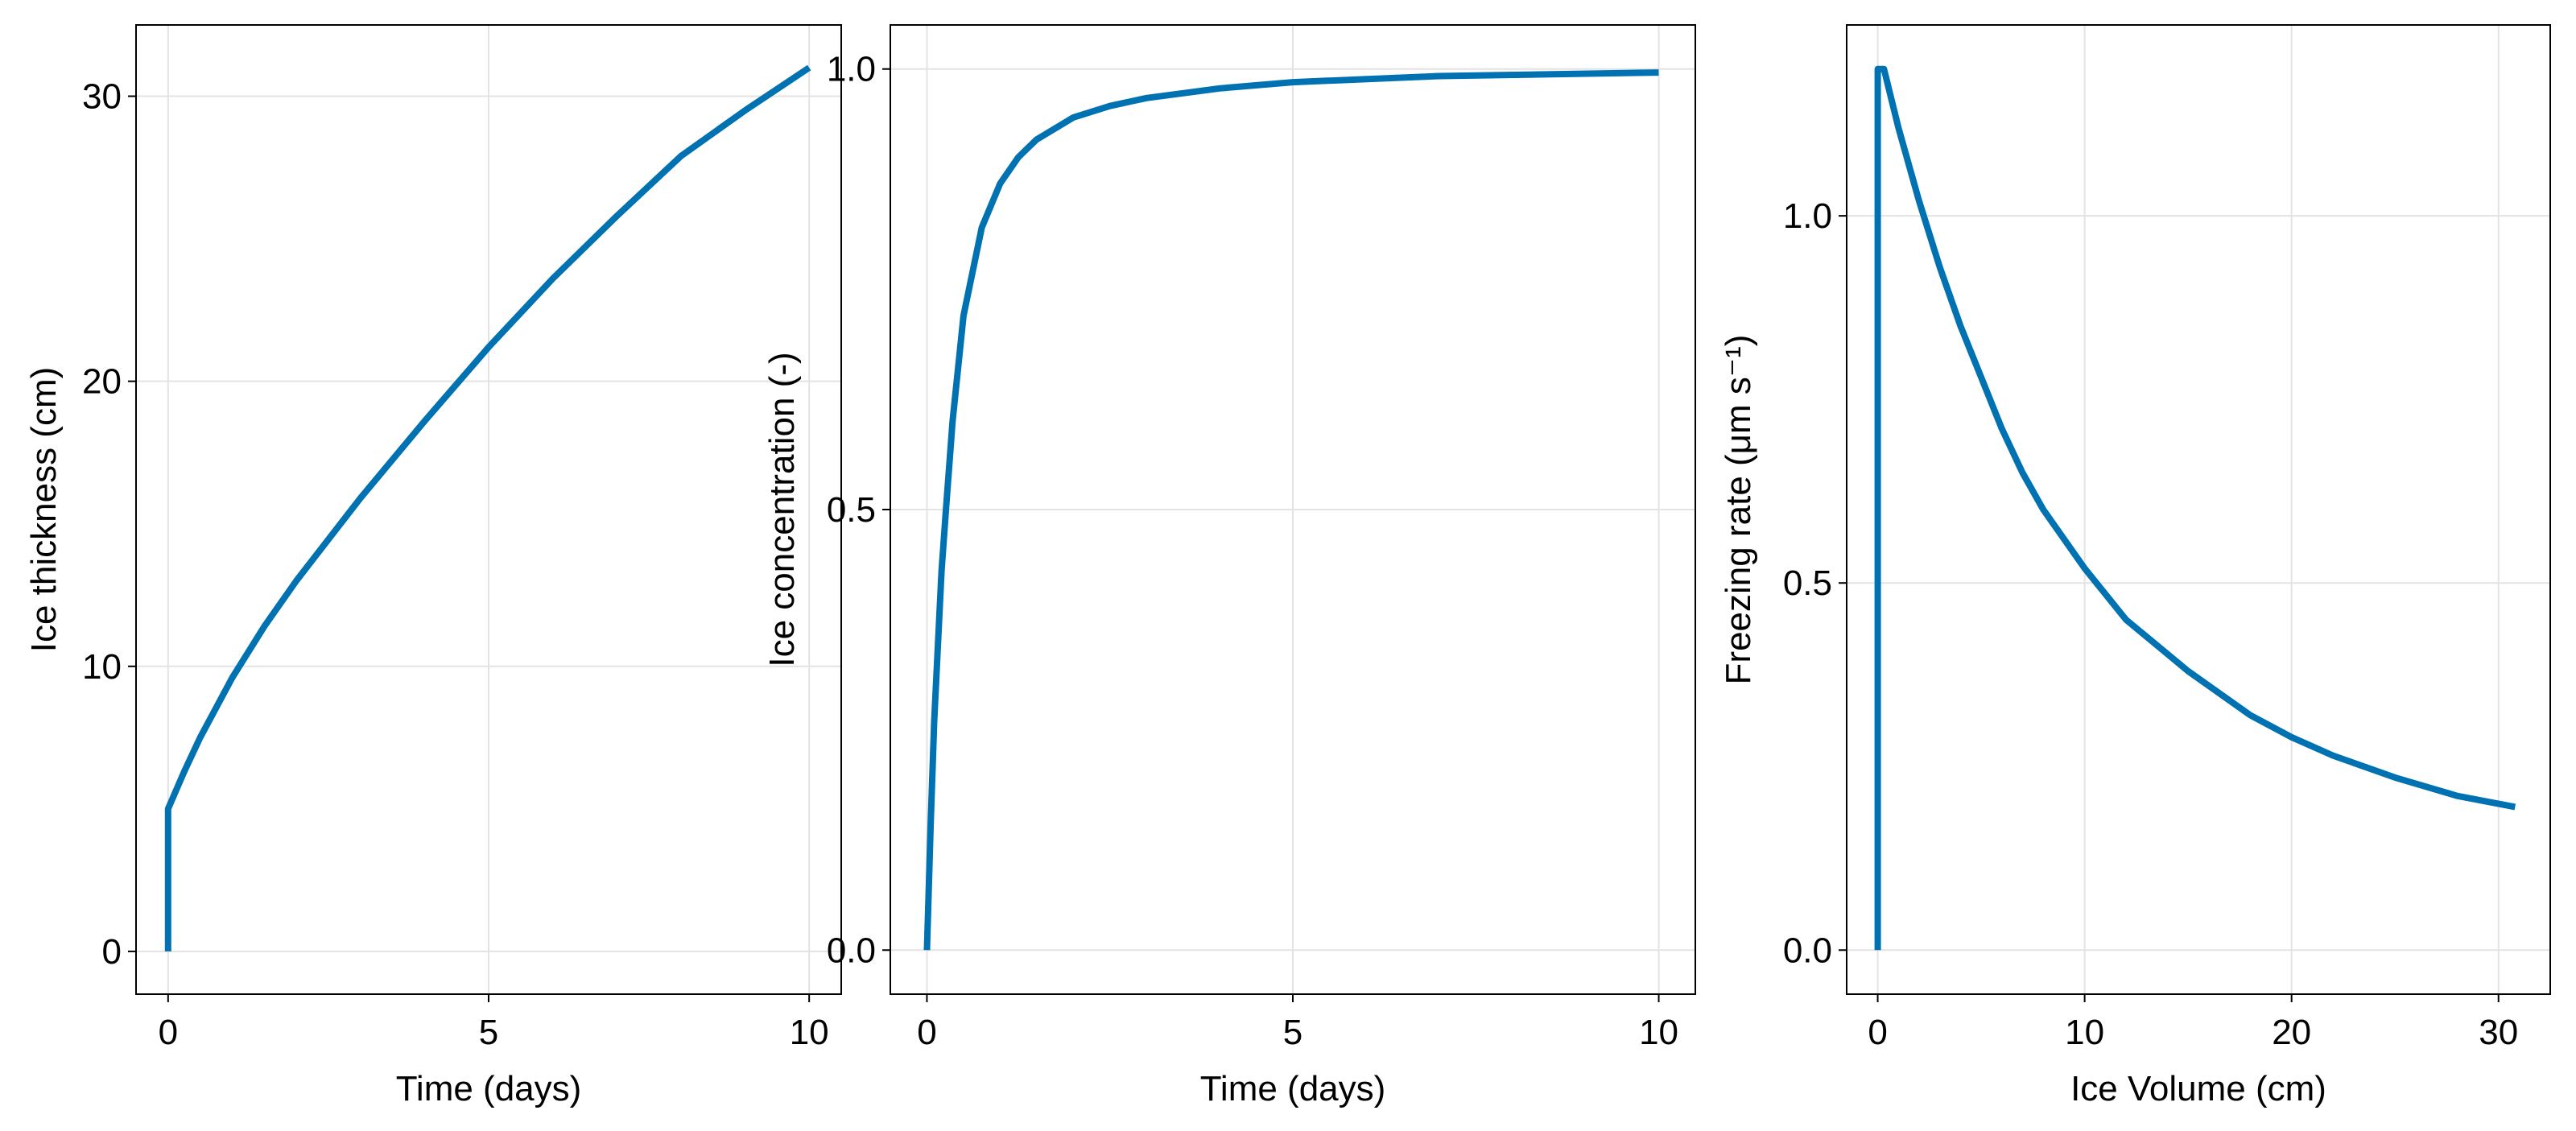 This screenshot has height=1131, width=2576. Describe the element at coordinates (2498, 1032) in the screenshot. I see `x-tick-label: 30` at that location.